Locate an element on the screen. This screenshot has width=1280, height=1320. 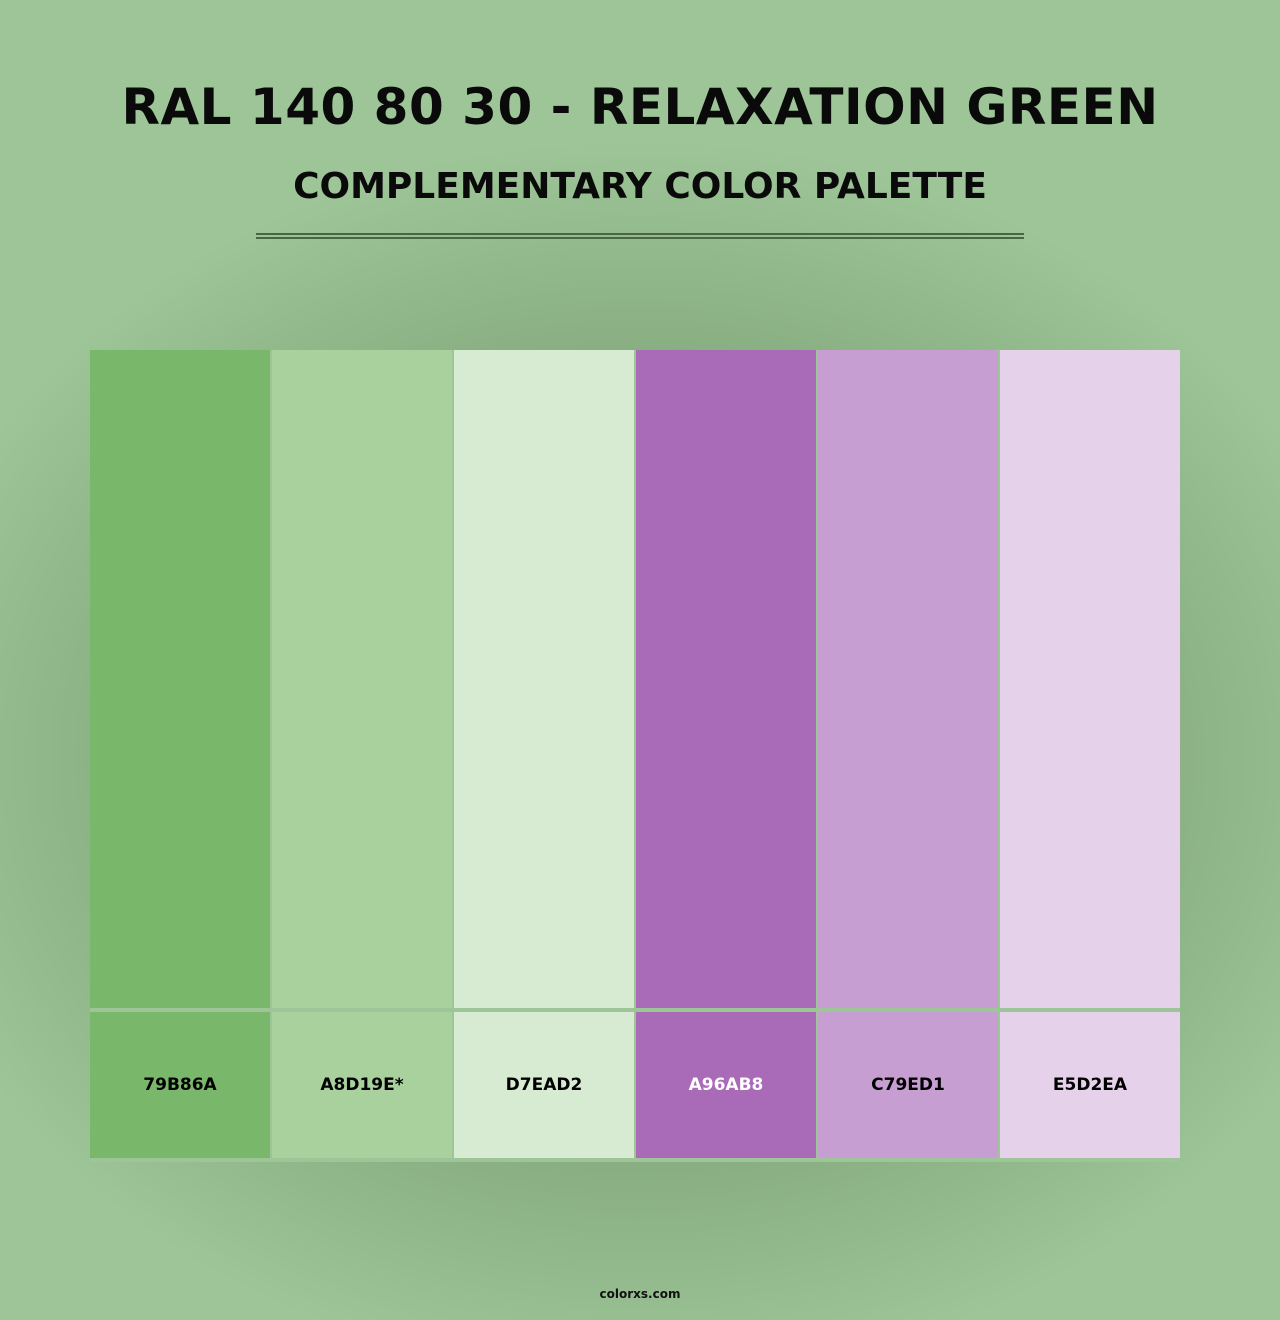
swatch-column: 79B86A is located at coordinates (180, 756).